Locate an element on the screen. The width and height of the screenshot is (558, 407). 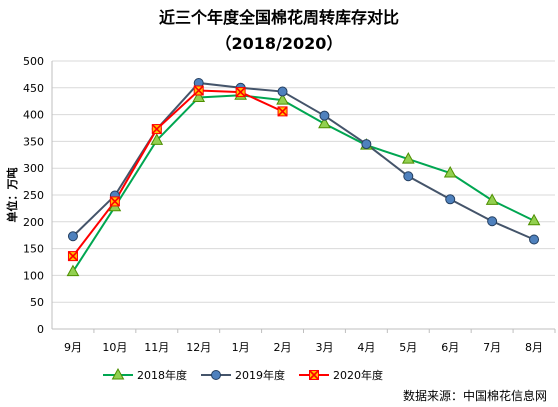
y-tick-label: 50 is located at coordinates (37, 302).